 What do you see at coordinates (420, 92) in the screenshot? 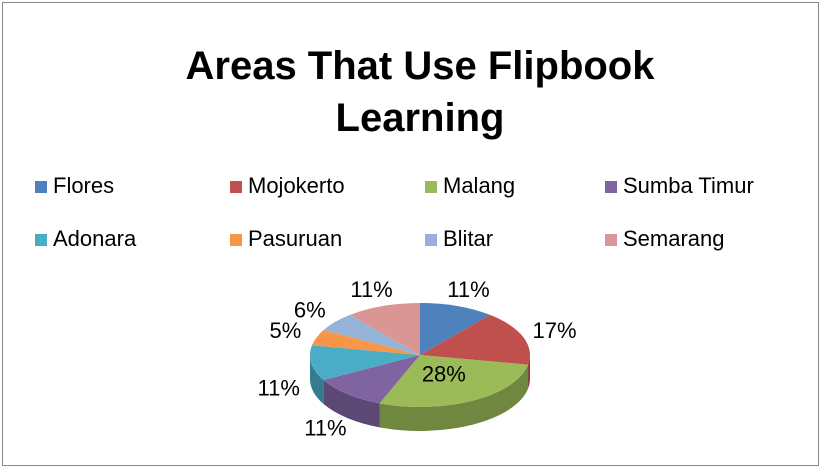
I see `chart-title: Areas That Use Flipbook Learning` at bounding box center [420, 92].